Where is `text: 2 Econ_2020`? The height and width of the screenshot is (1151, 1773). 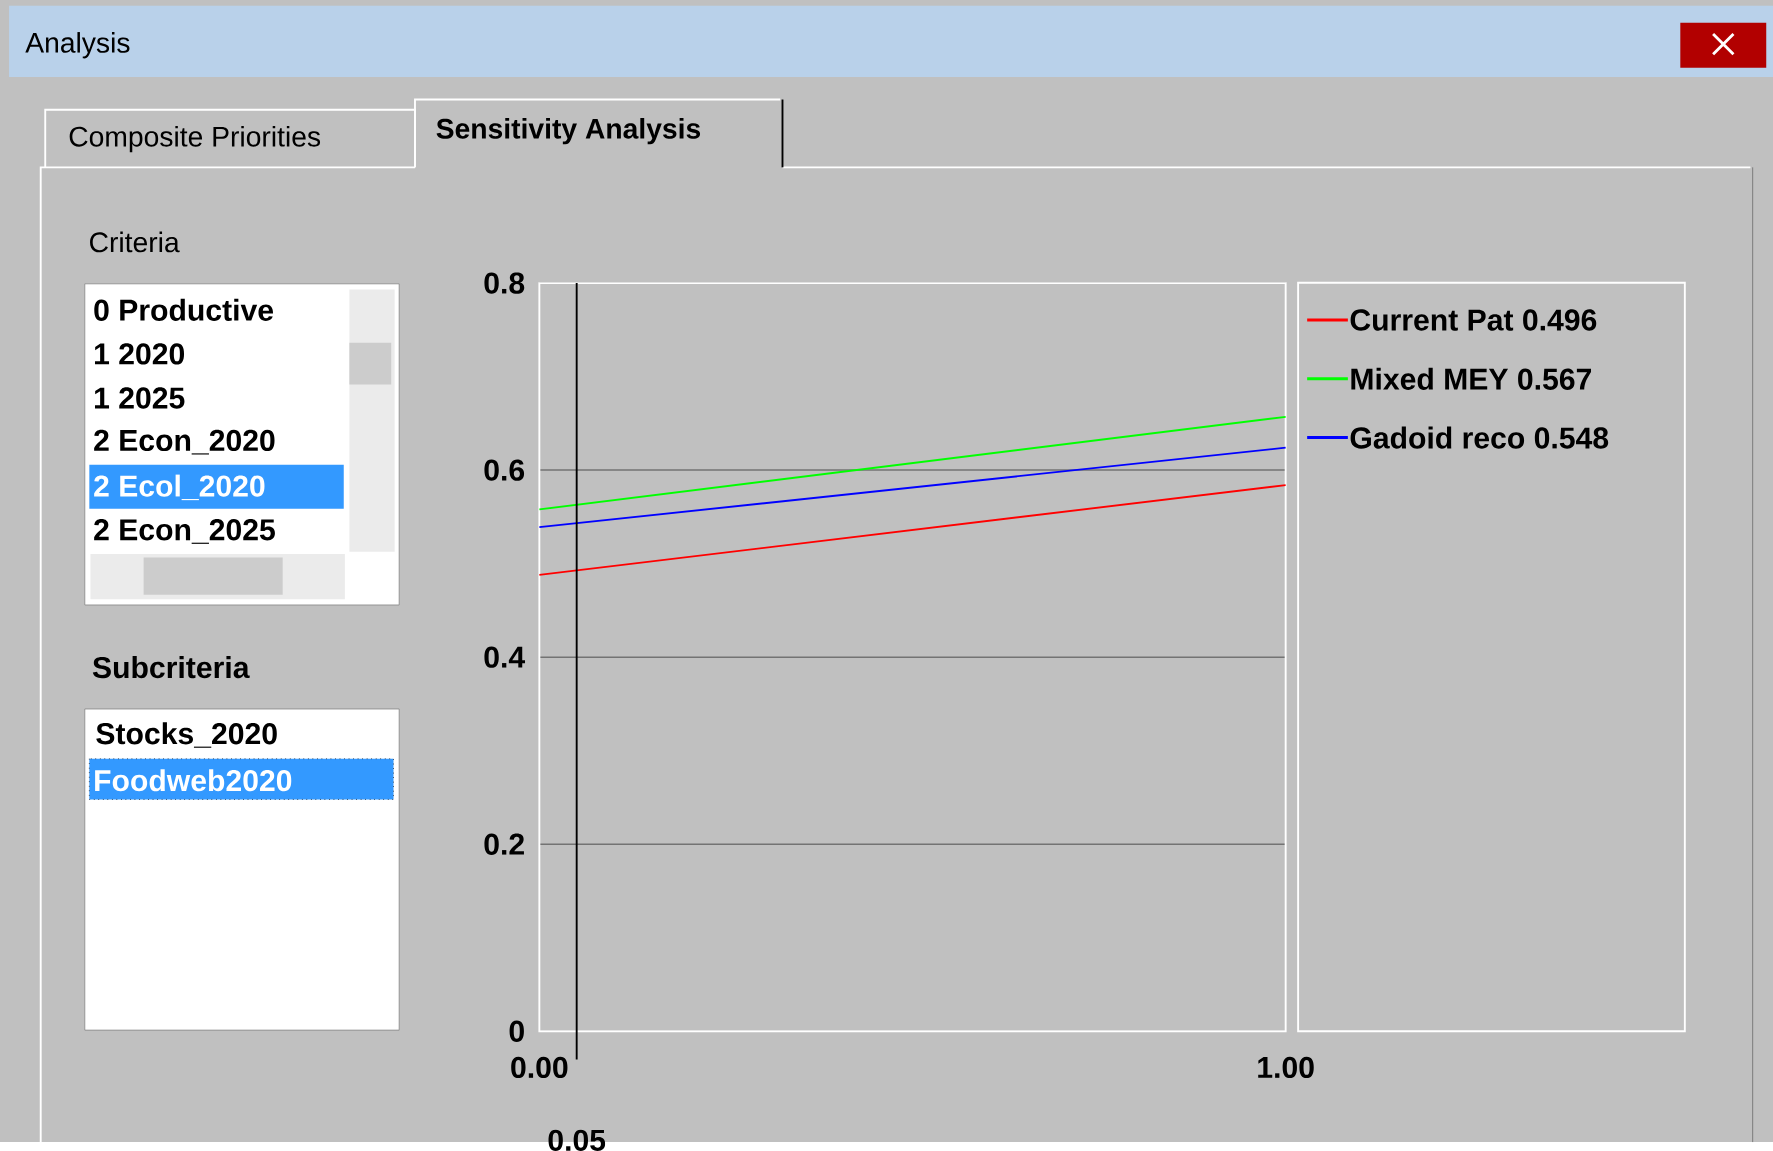
text: 2 Econ_2020 is located at coordinates (184, 442).